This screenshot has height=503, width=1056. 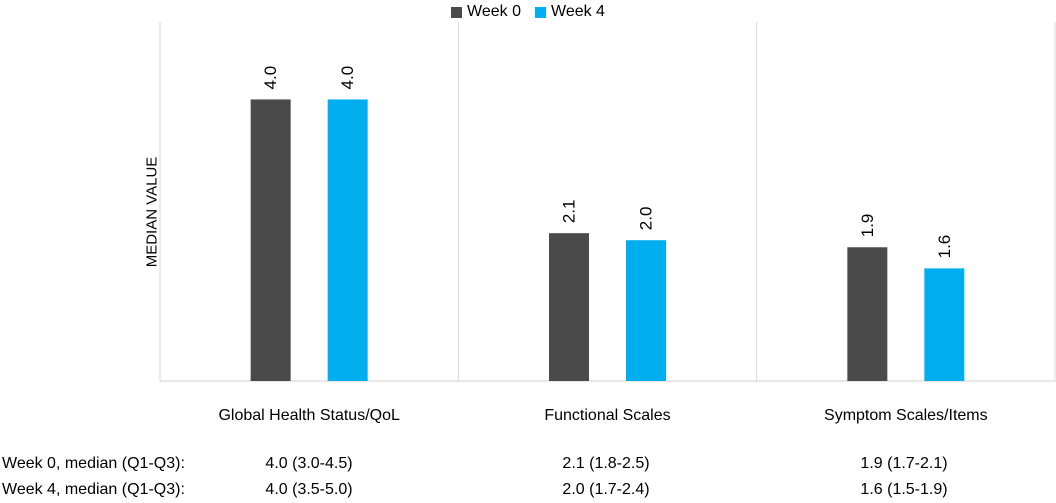 I want to click on chart-legend: Week 0 Week 4, so click(x=528, y=12).